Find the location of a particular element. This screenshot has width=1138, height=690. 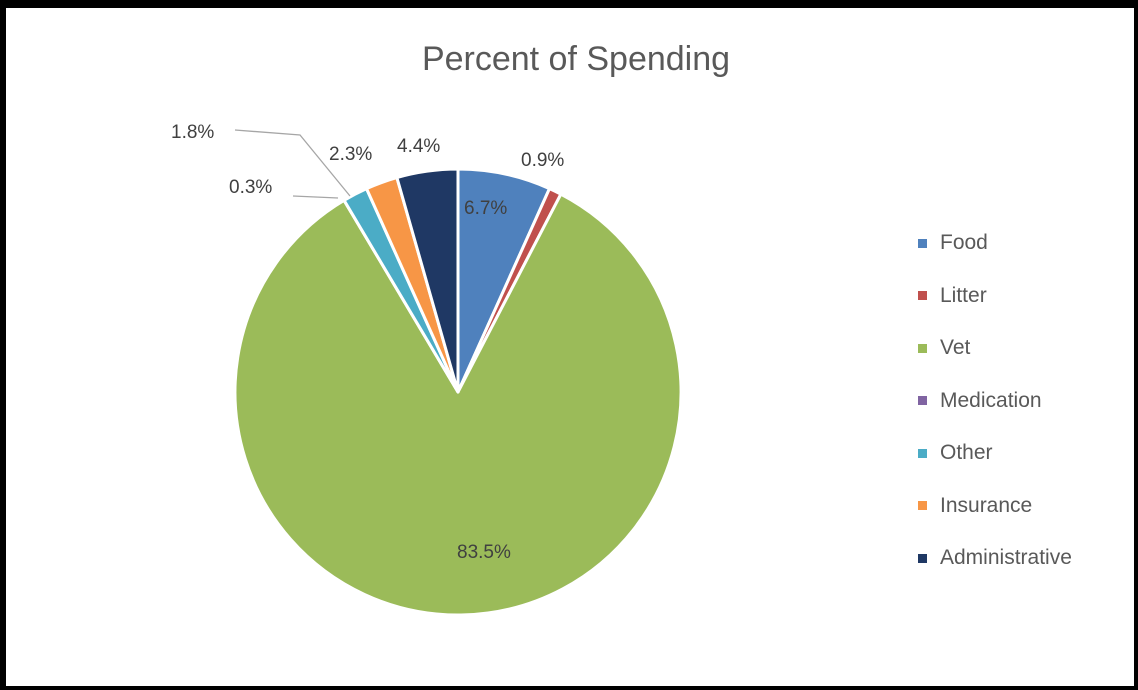

legend-label: Food is located at coordinates (964, 243).